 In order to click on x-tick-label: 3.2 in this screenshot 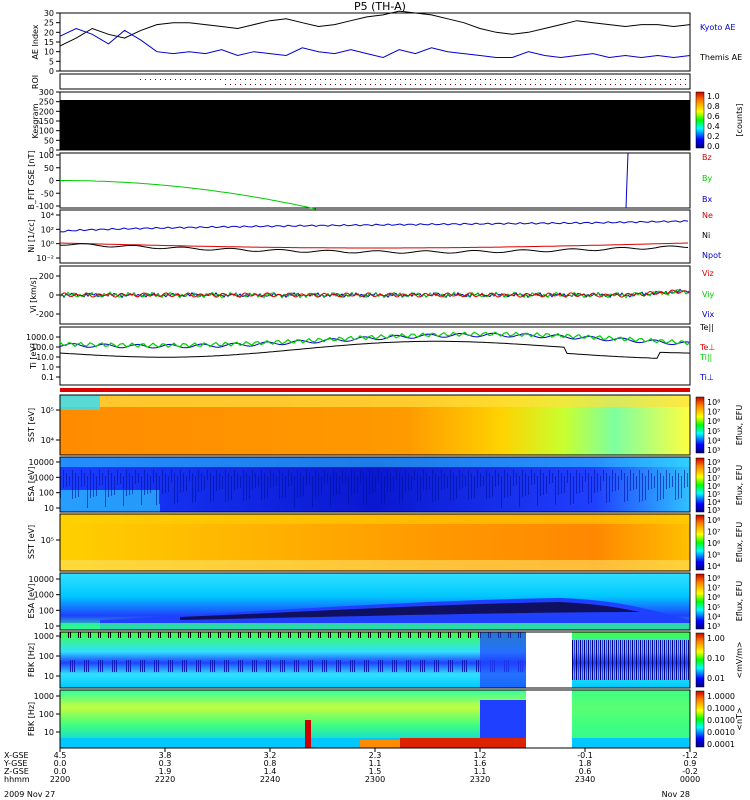, I will do `click(270, 755)`.